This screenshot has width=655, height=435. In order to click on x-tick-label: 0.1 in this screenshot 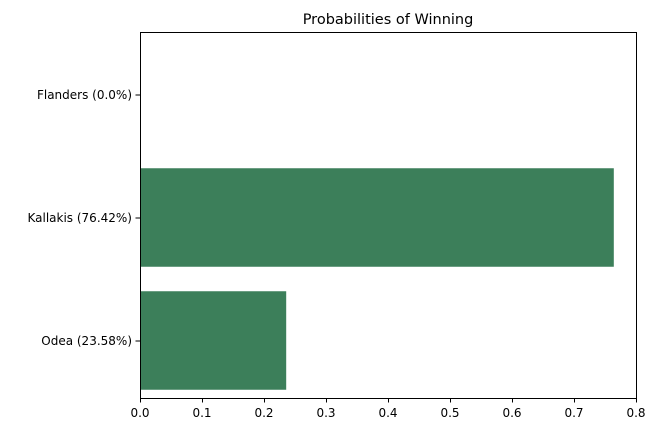, I will do `click(201, 413)`.